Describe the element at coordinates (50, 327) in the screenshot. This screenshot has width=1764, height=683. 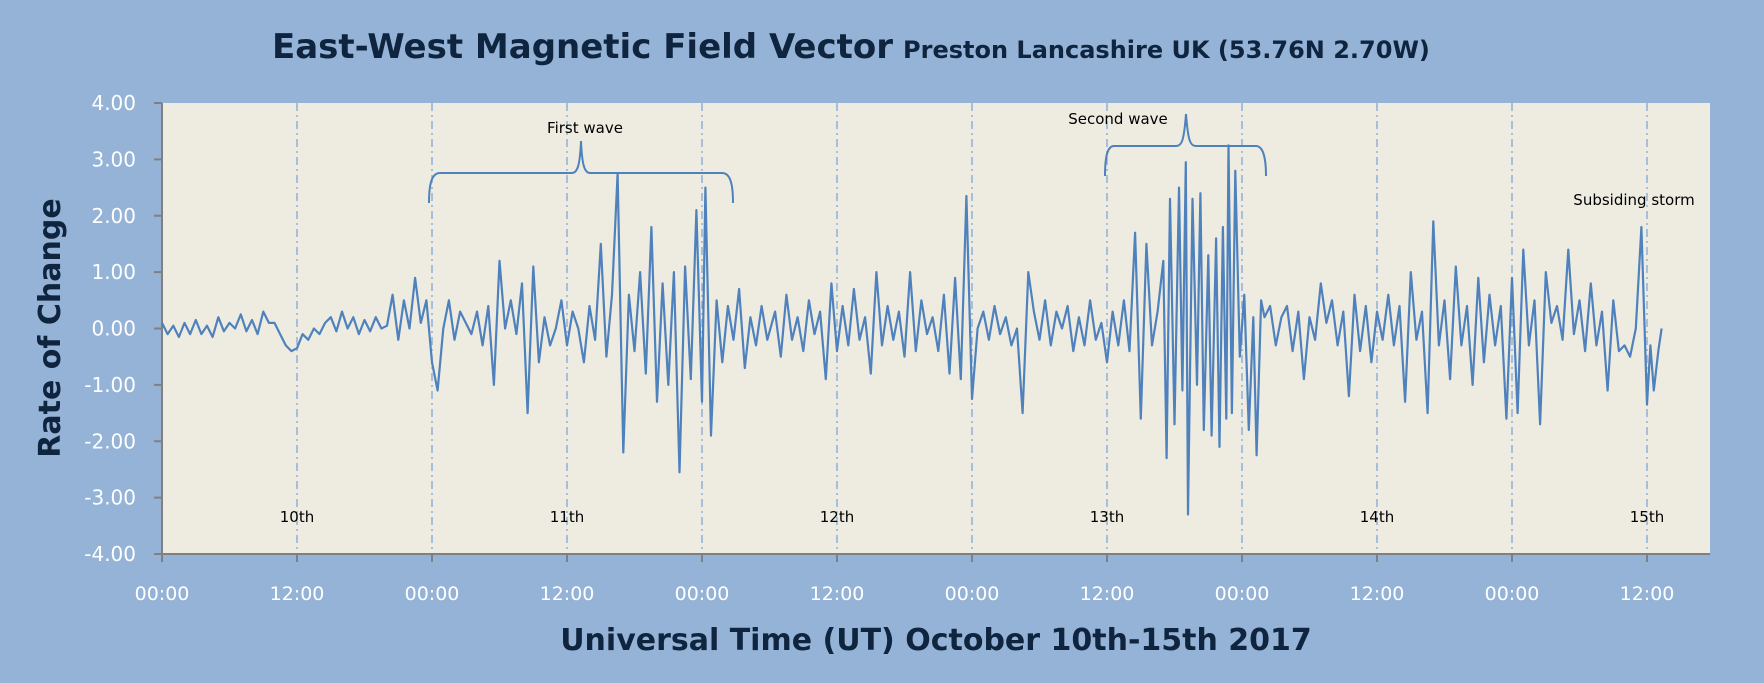
I see `y-axis-title: Rate of Change` at that location.